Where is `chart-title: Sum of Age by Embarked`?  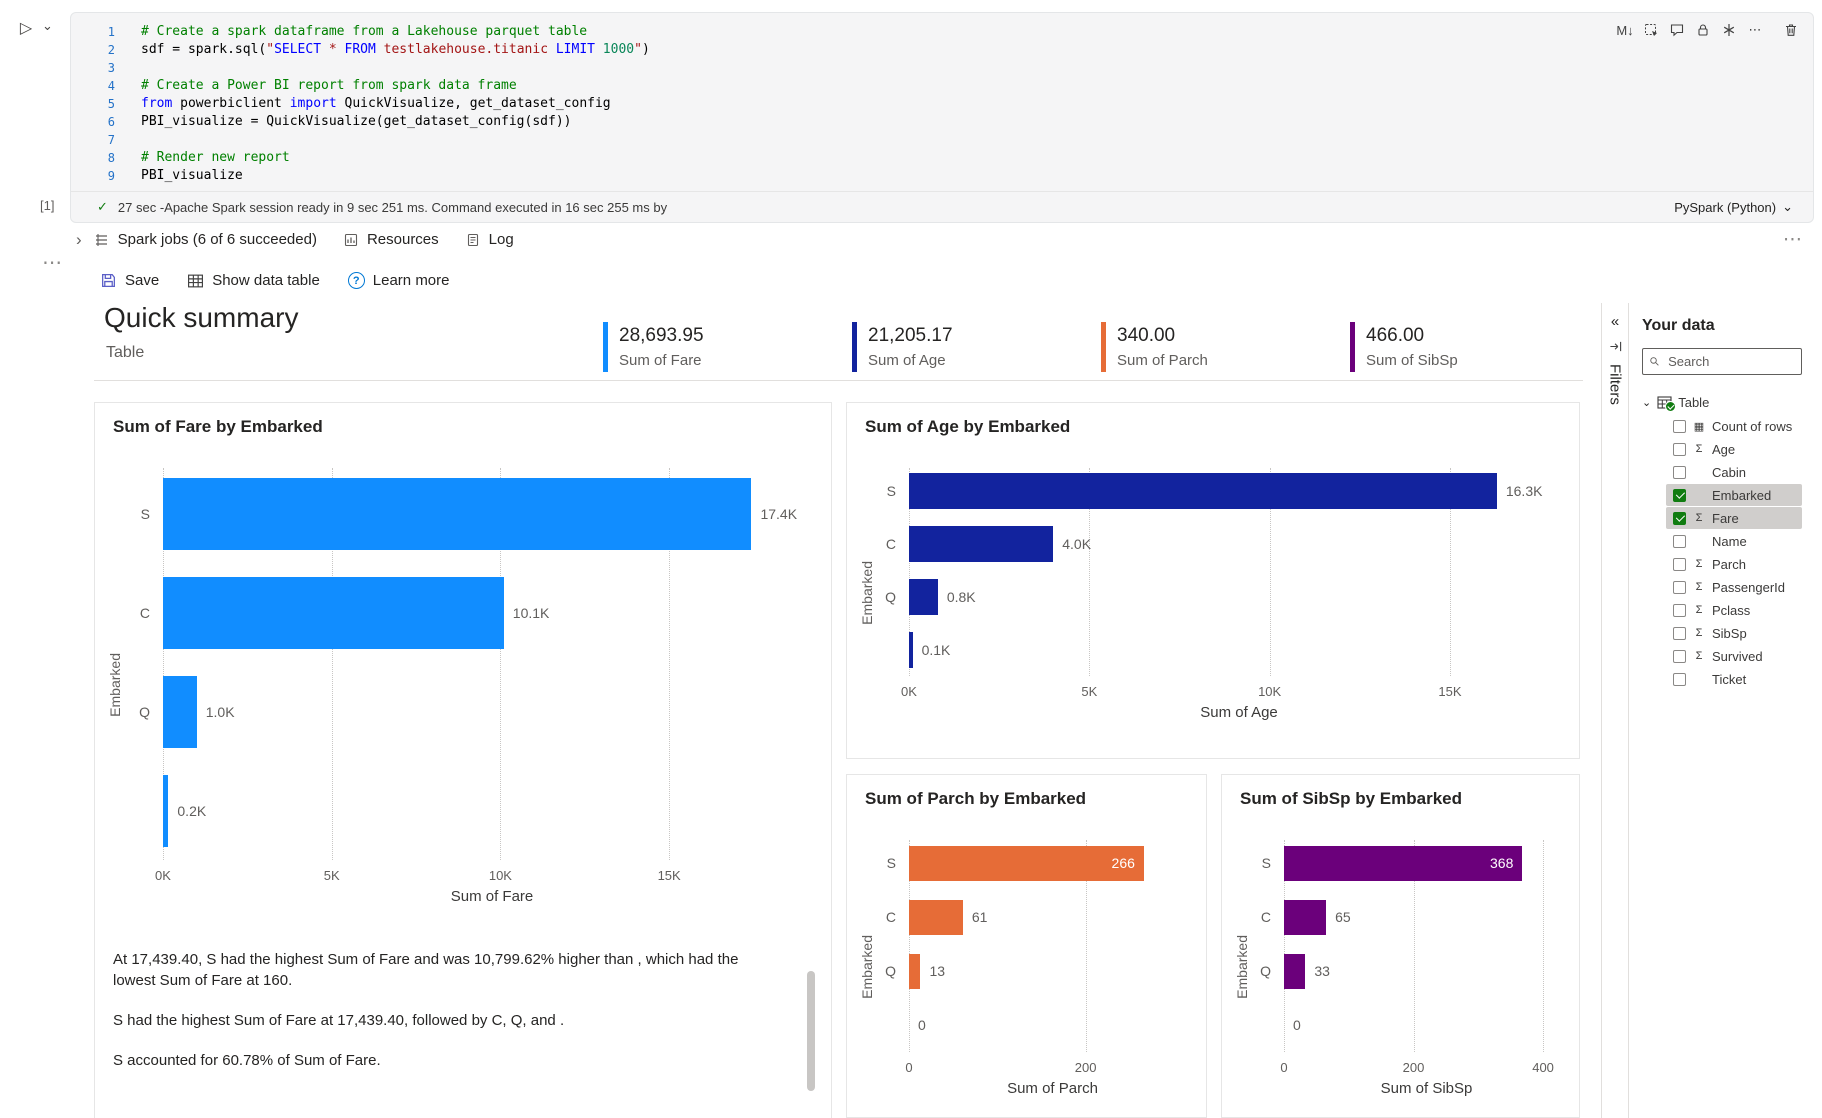
chart-title: Sum of Age by Embarked is located at coordinates (968, 426).